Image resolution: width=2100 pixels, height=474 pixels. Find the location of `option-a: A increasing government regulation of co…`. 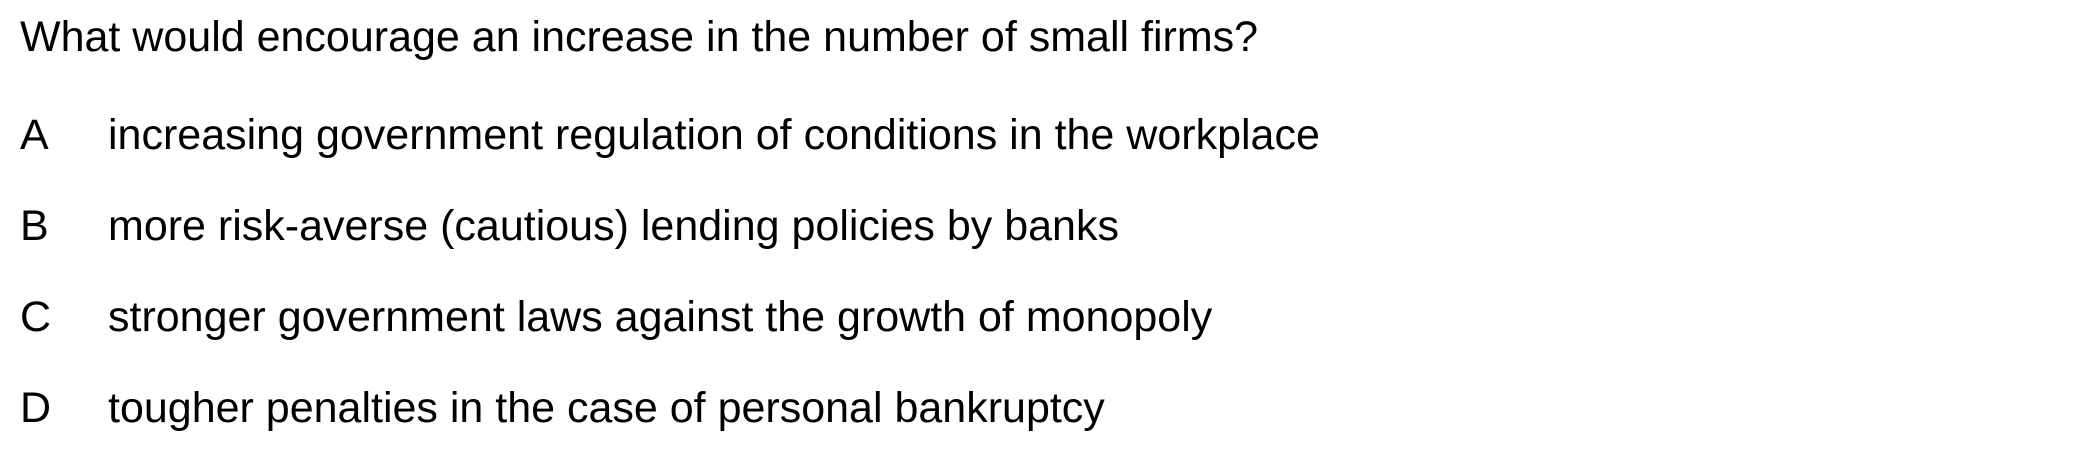

option-a: A increasing government regulation of co… is located at coordinates (670, 155).